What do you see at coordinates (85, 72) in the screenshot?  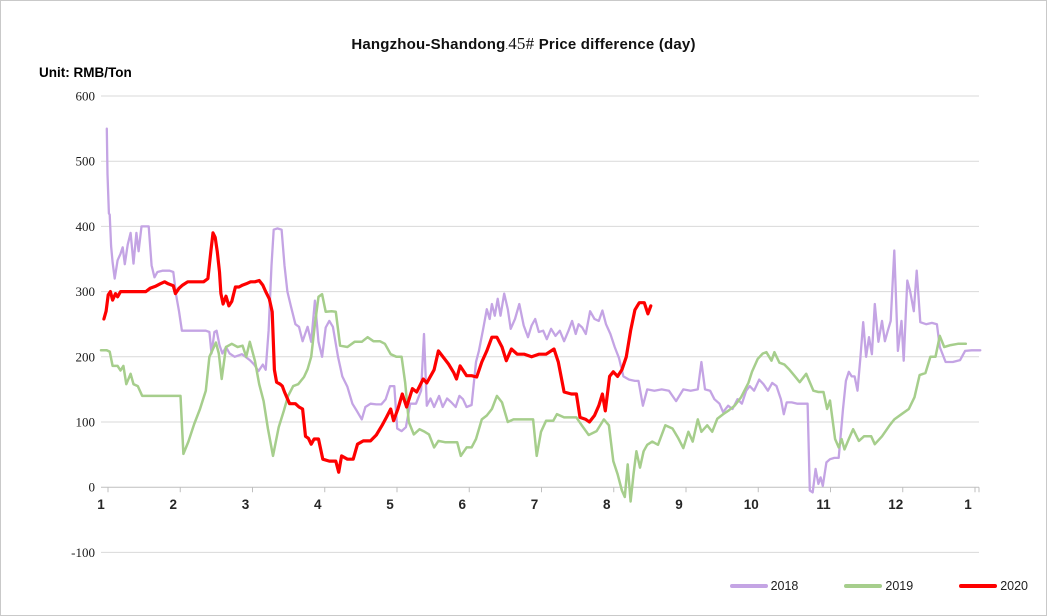 I see `unit-label: Unit: RMB/Ton` at bounding box center [85, 72].